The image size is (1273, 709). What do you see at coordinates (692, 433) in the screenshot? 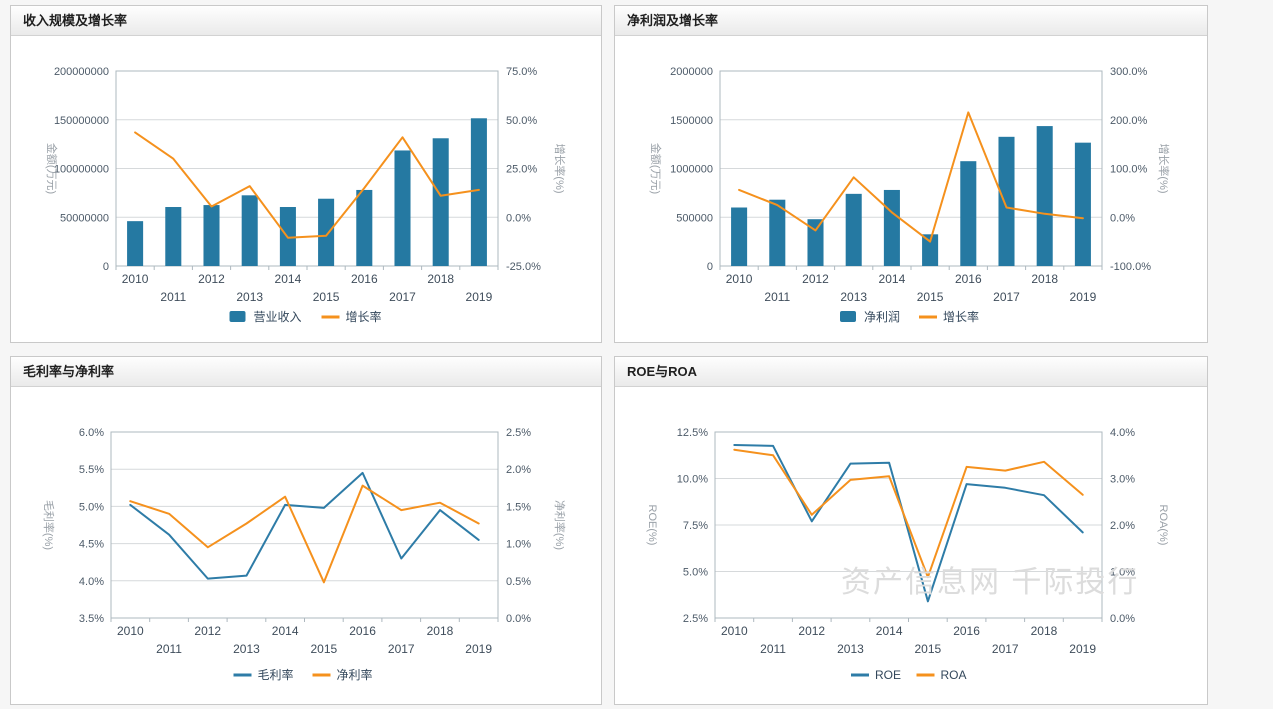
I see `left-axis-tick: 12.5%` at bounding box center [692, 433].